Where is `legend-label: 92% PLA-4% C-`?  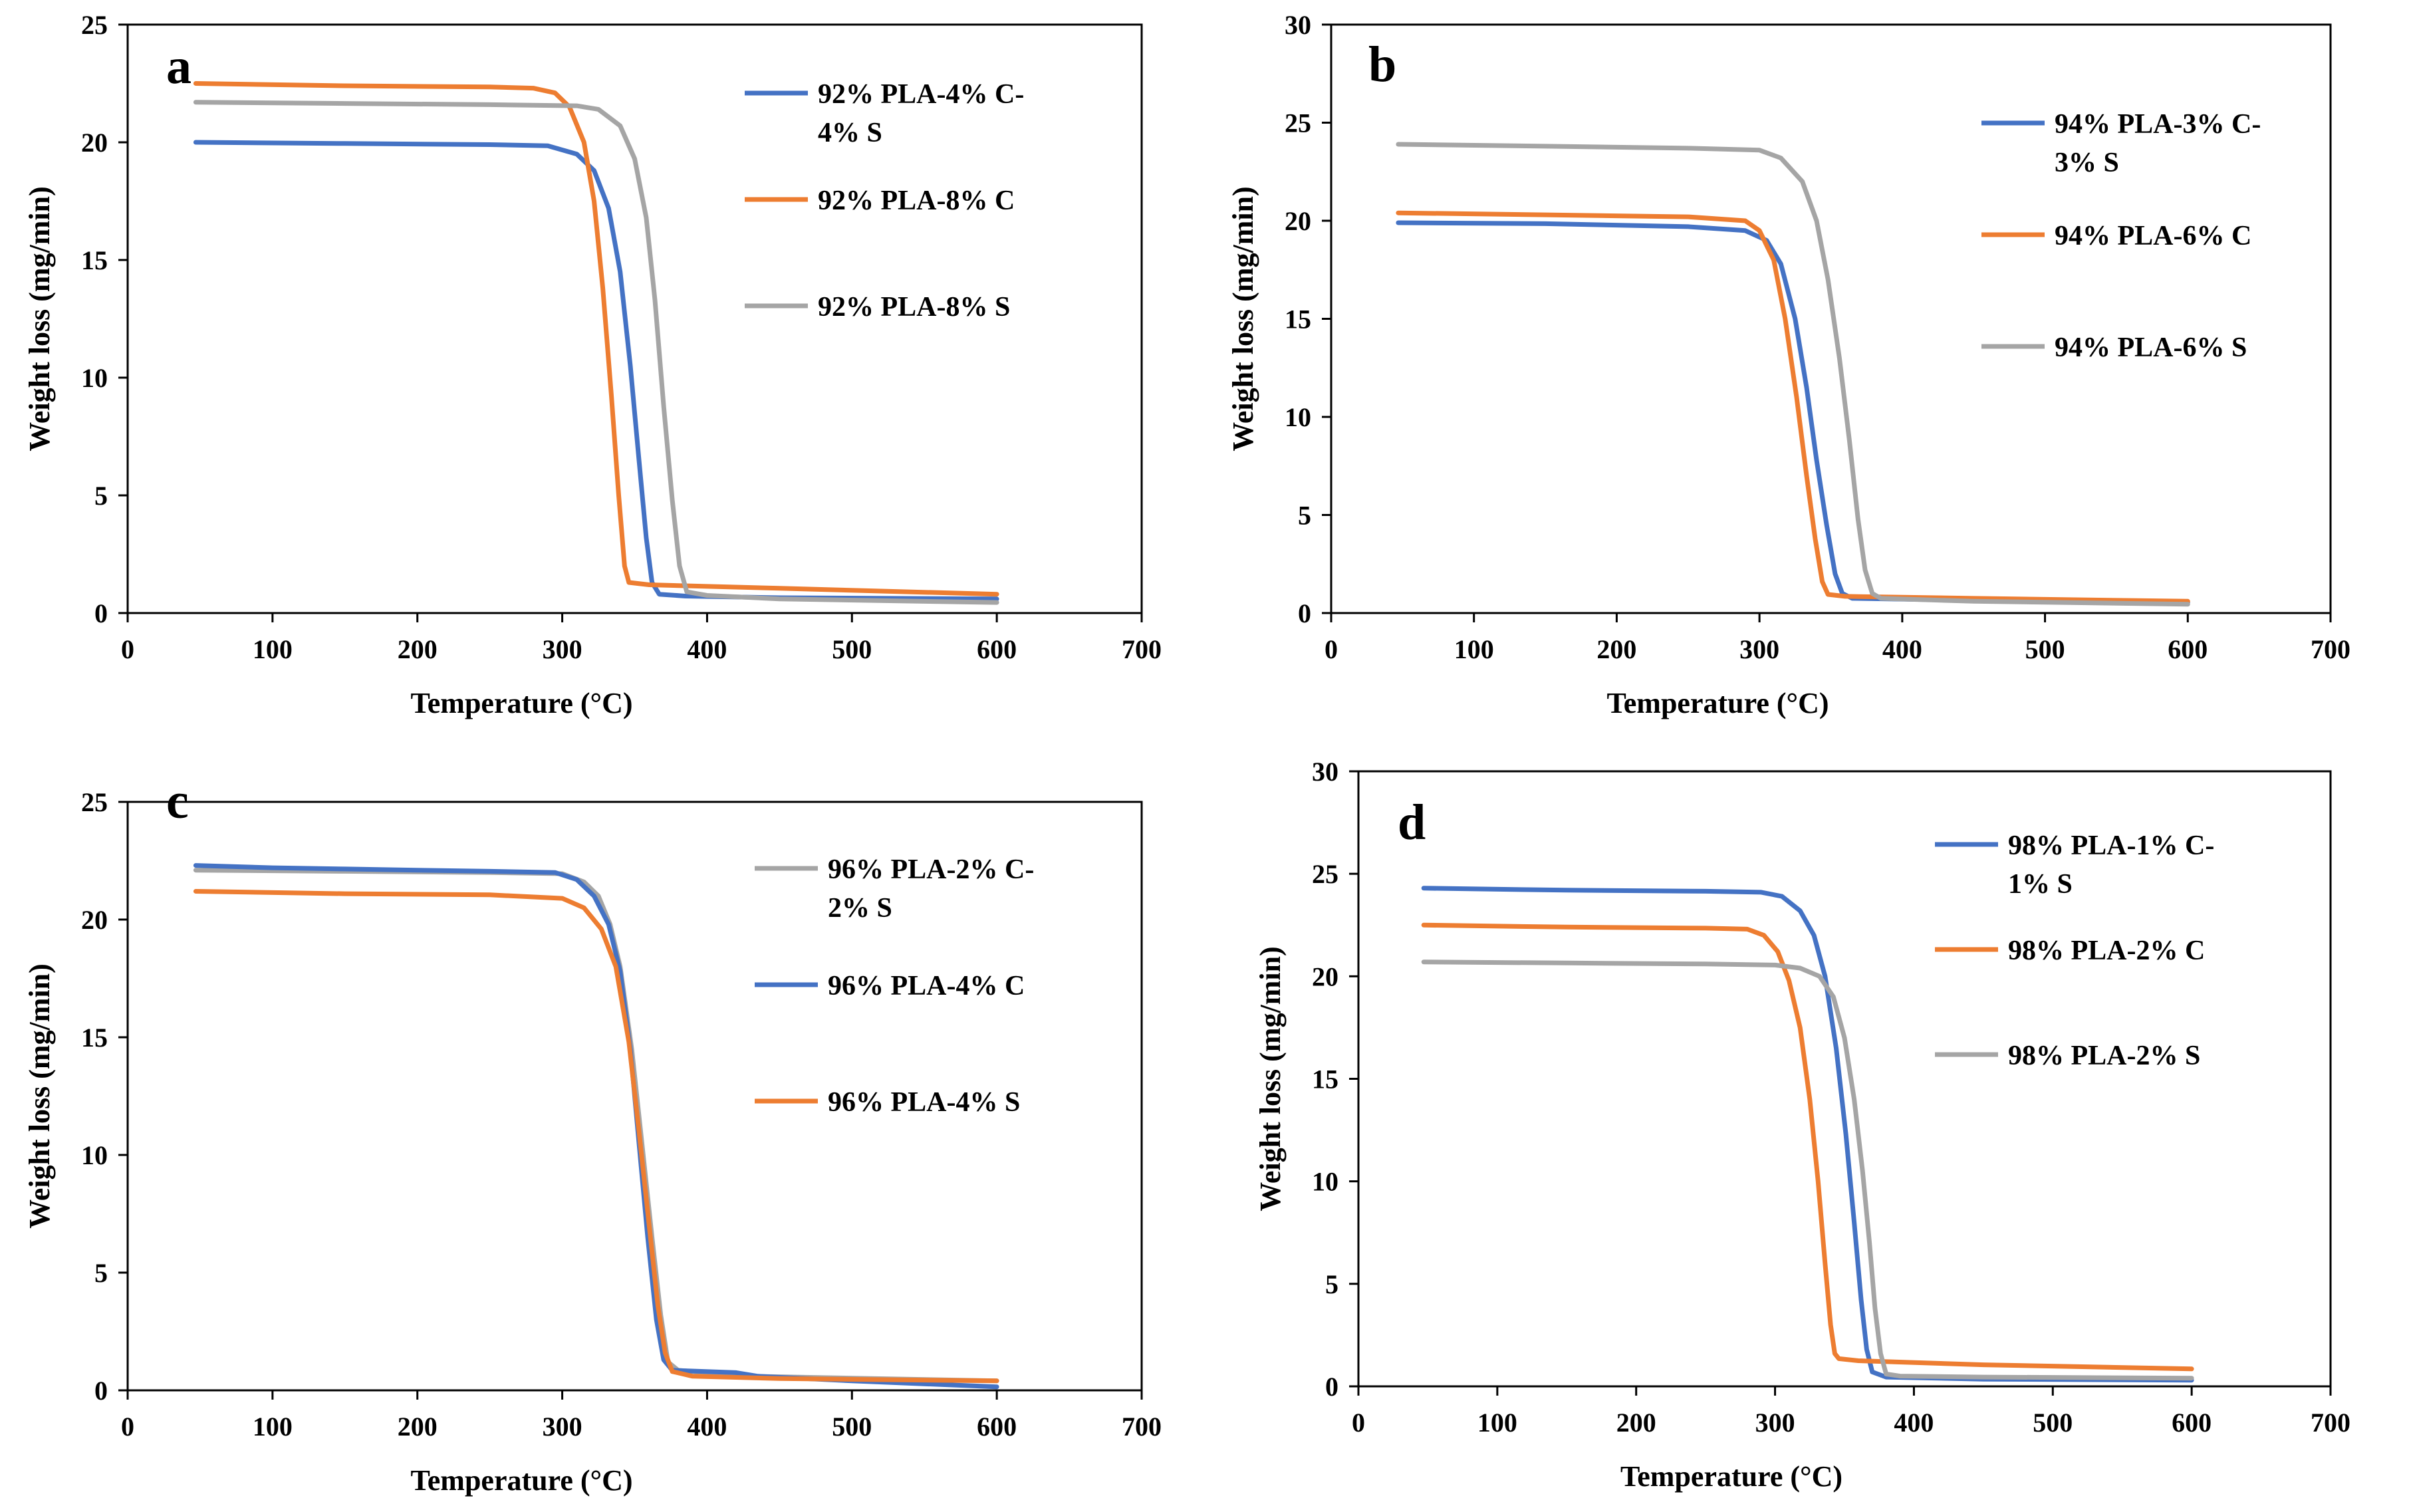
legend-label: 92% PLA-4% C- is located at coordinates (921, 94).